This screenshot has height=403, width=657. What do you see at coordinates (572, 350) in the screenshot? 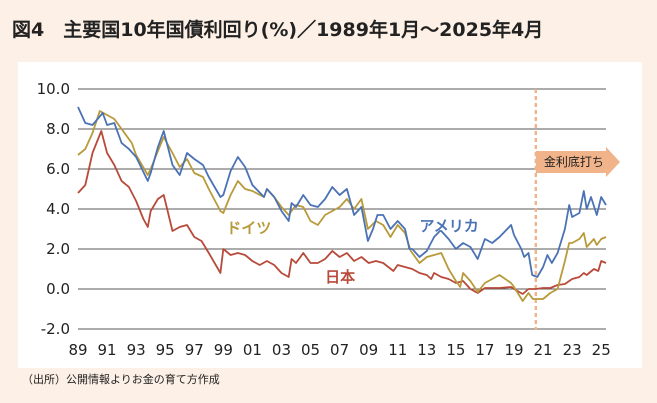
I see `x-tick-label: 23` at bounding box center [572, 350].